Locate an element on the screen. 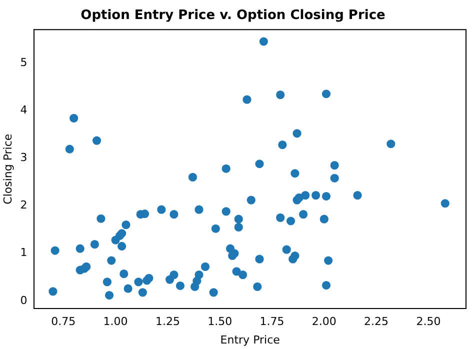  x-tick-label: 1.50 is located at coordinates (220, 321).